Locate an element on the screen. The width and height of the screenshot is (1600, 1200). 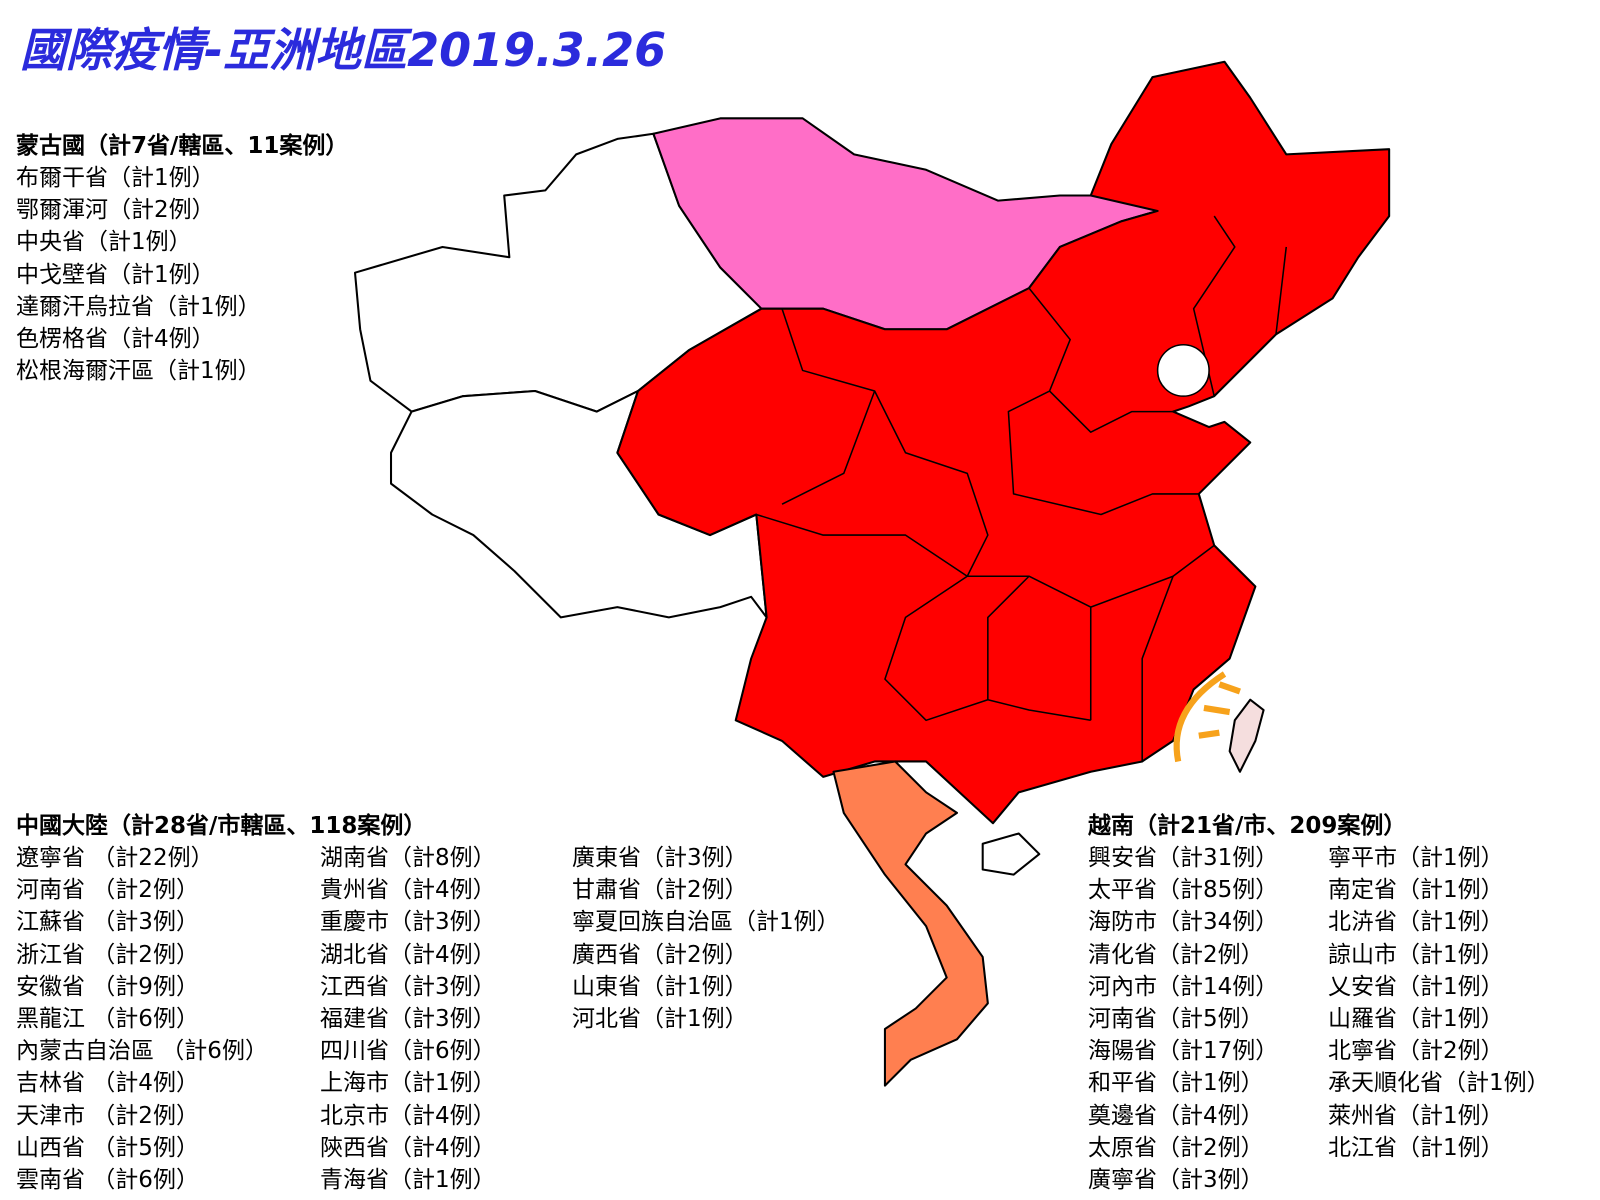
list-item: 萊州省（計1例） is located at coordinates (1416, 1115).